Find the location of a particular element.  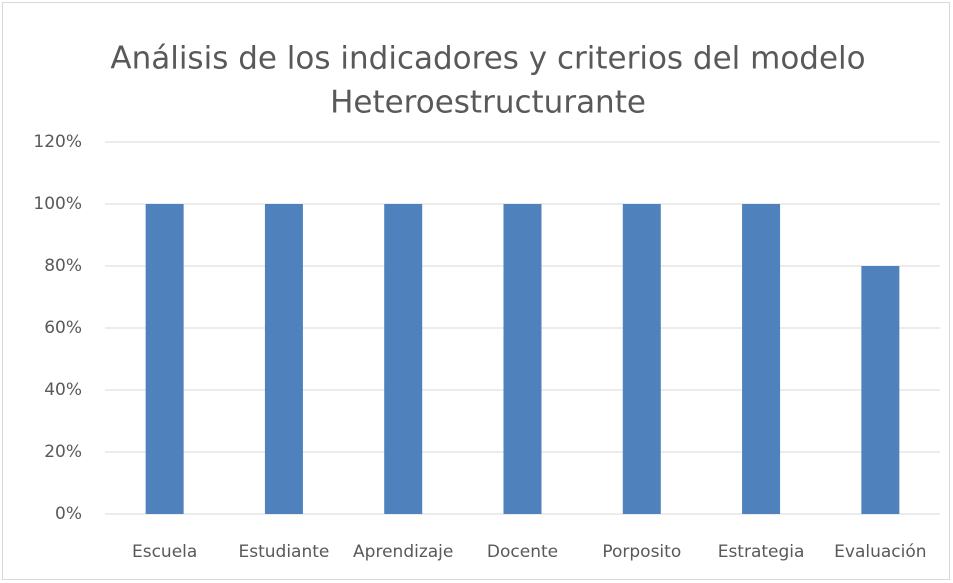

y-tick-label: 20% is located at coordinates (63, 452).